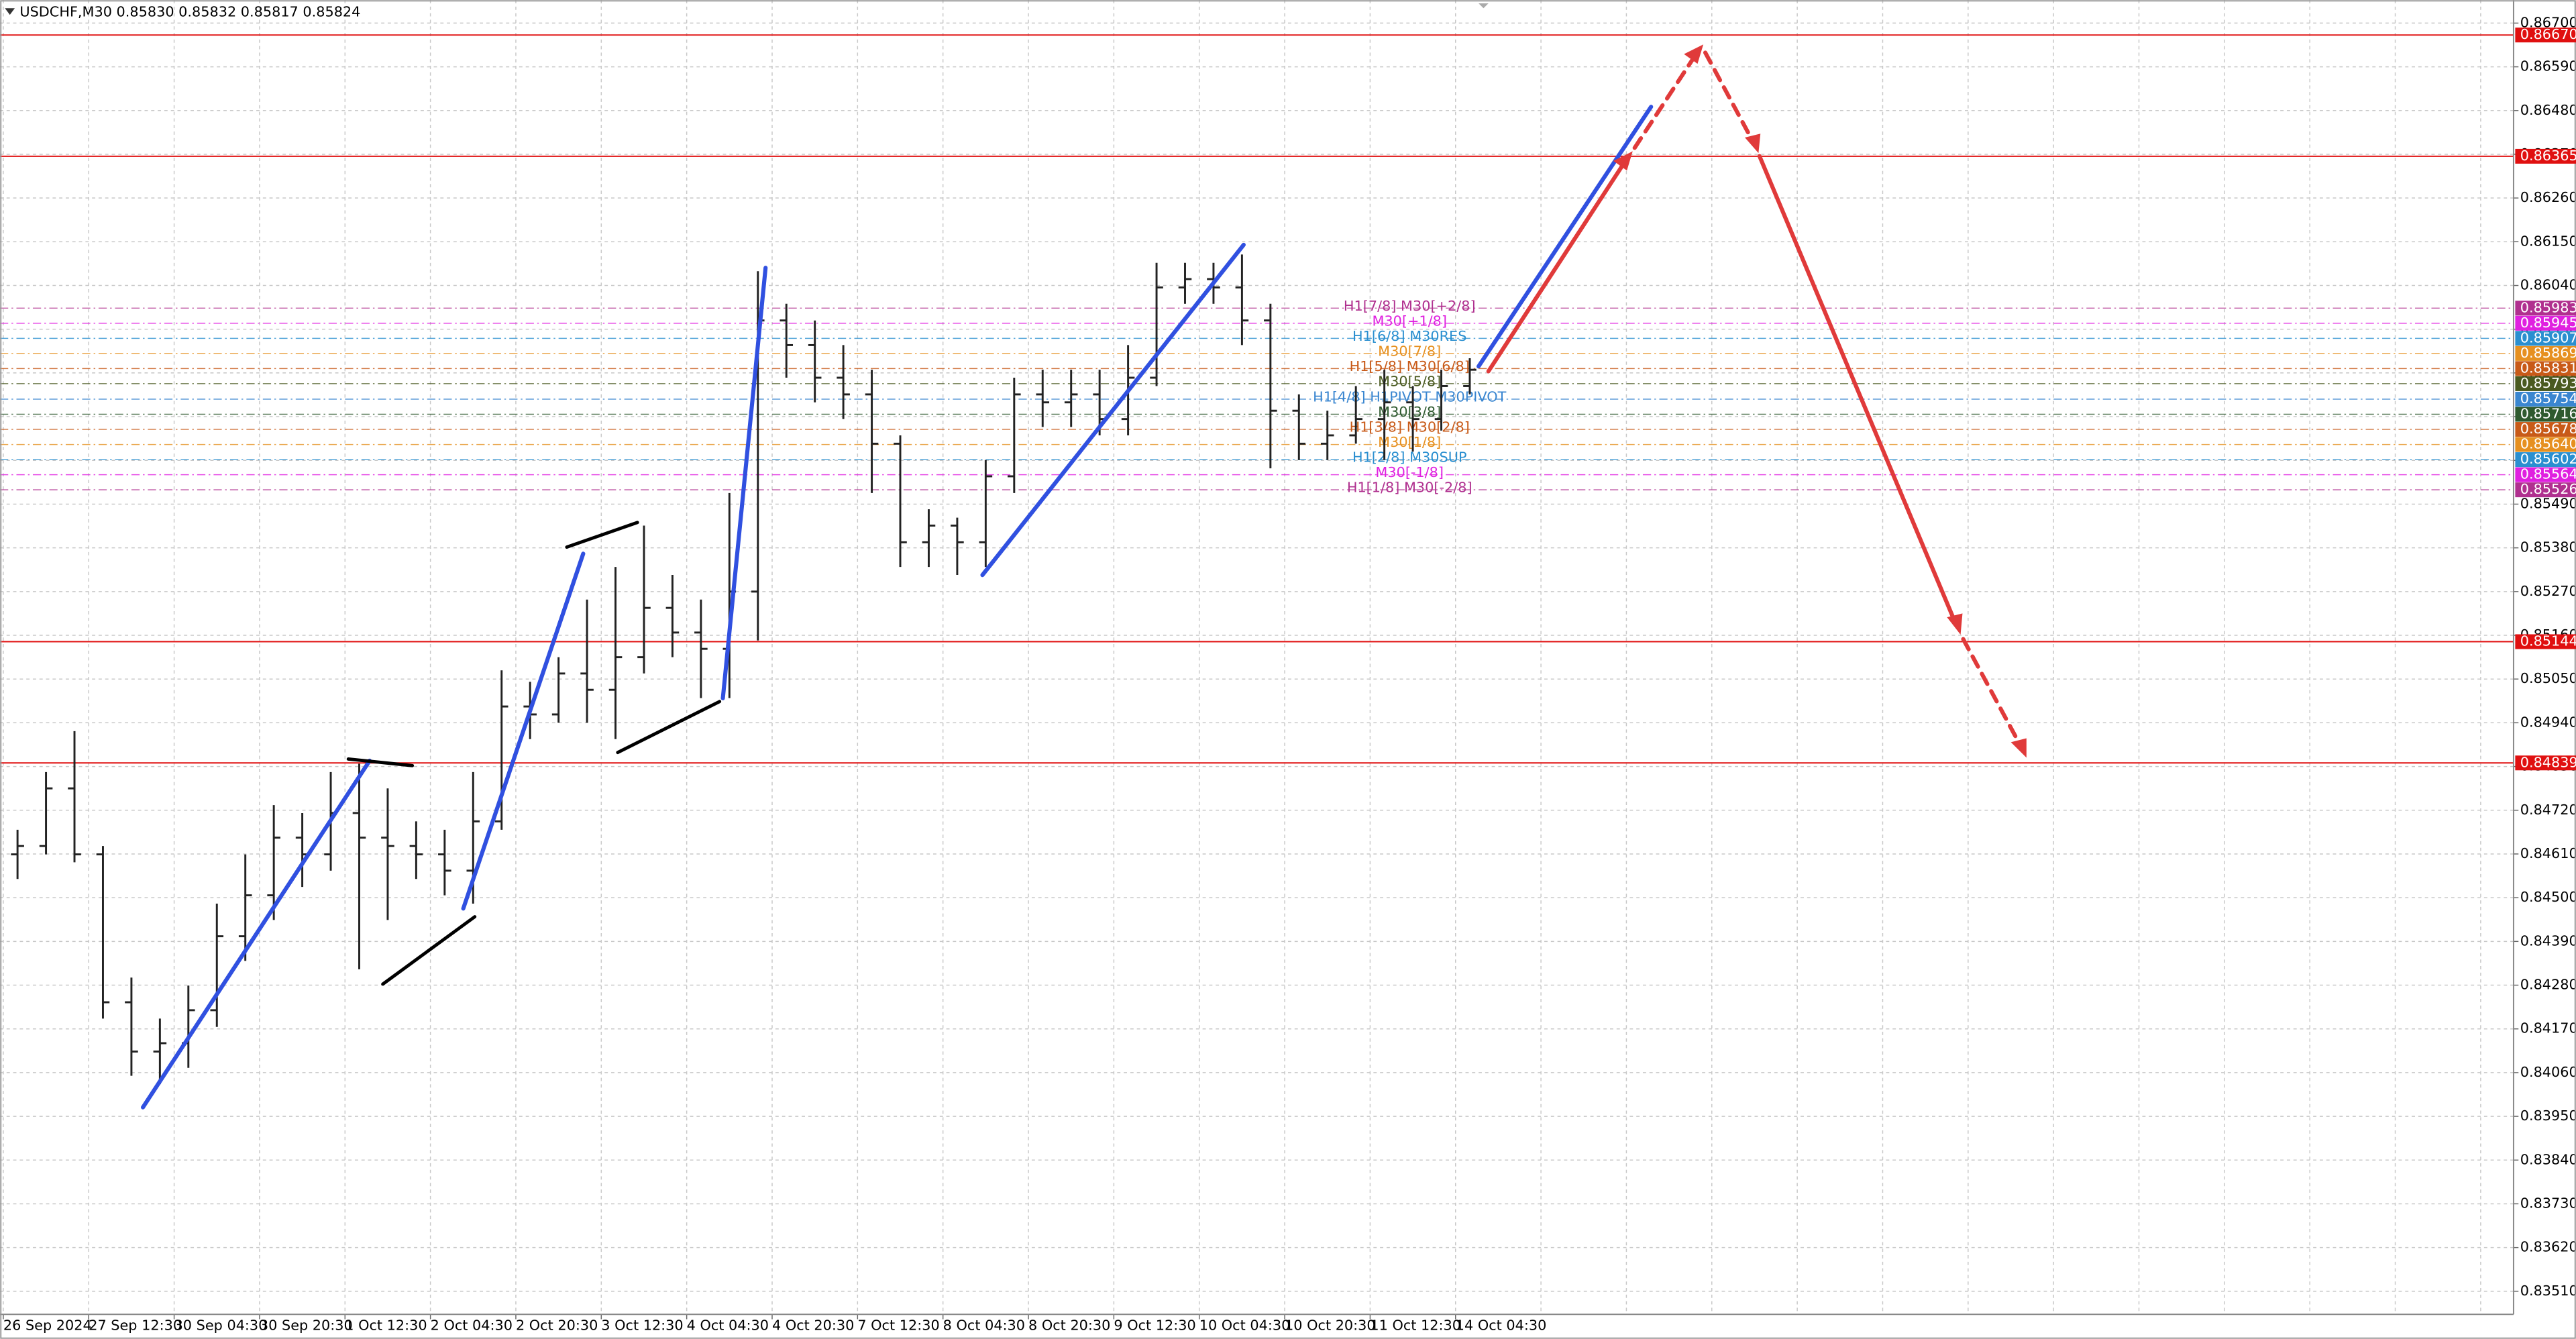 This screenshot has height=1339, width=2576. I want to click on murrey-level-text: H1[6/8] M30RES, so click(1409, 336).